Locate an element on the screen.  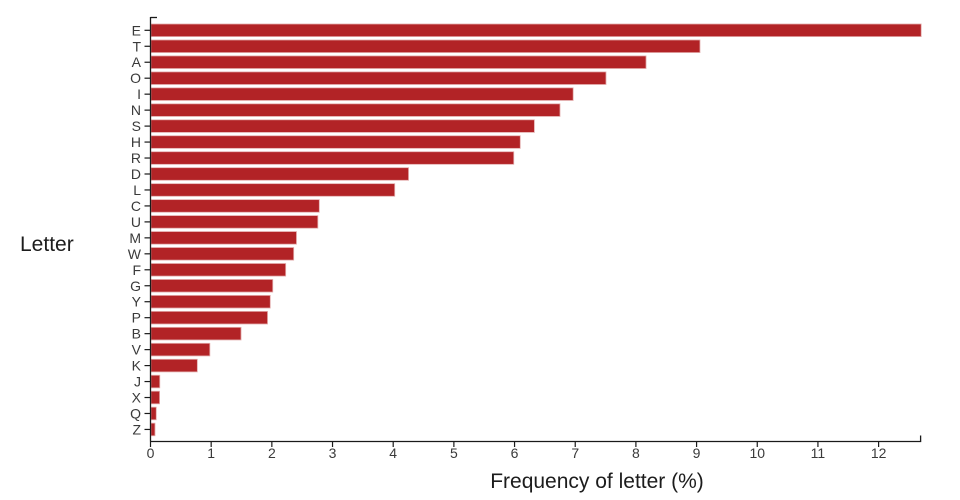
x-tick-label-2: 2 is located at coordinates (272, 453).